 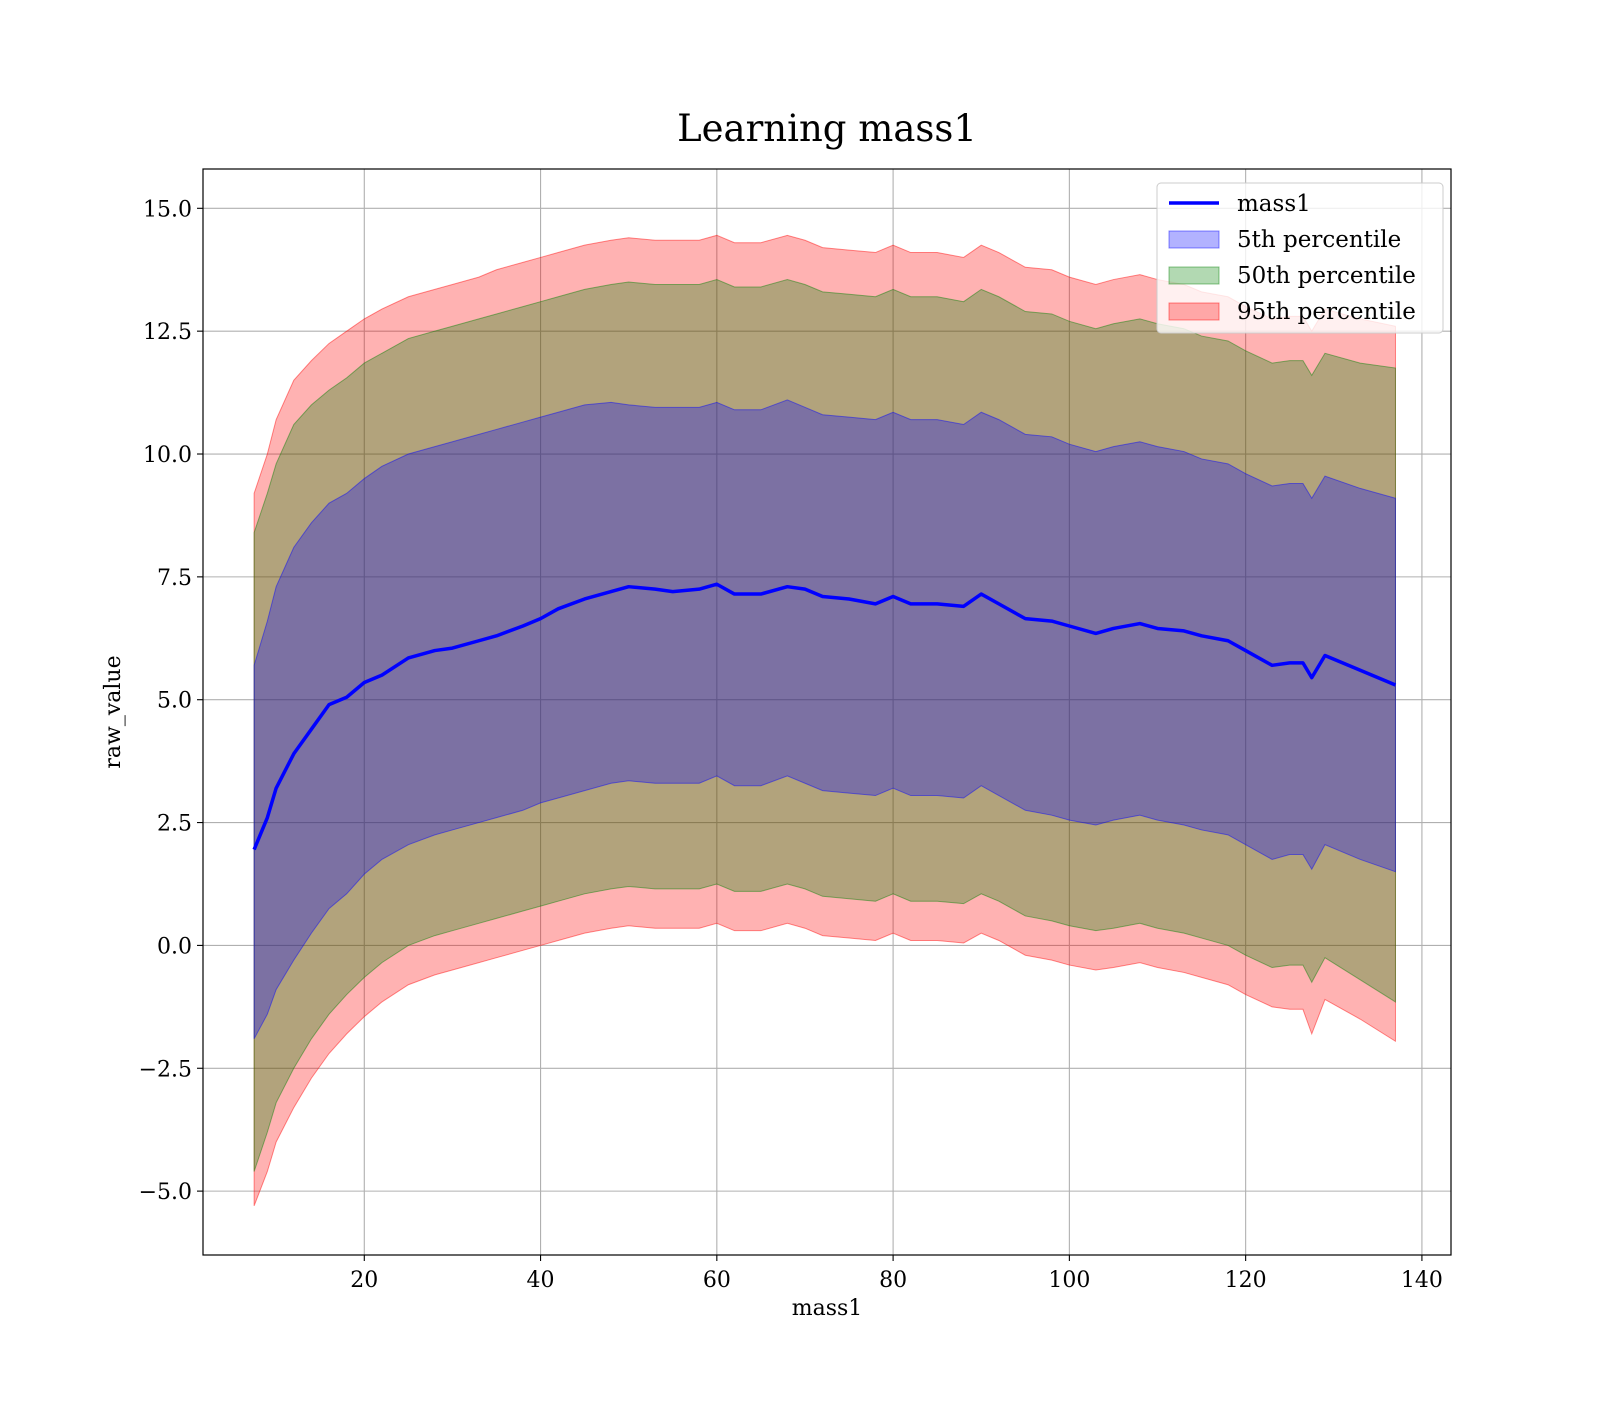 I want to click on y-tick-label: 10.0, so click(x=167, y=455).